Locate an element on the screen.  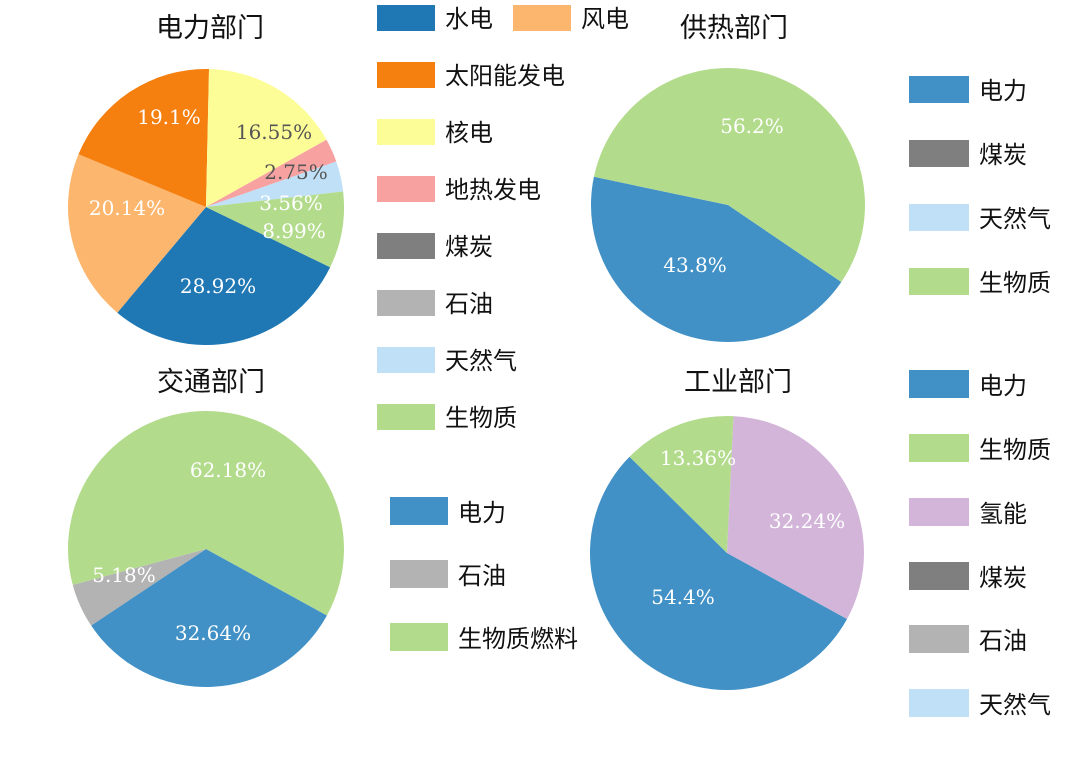
chart-title: 电力部门 is located at coordinates (210, 28).